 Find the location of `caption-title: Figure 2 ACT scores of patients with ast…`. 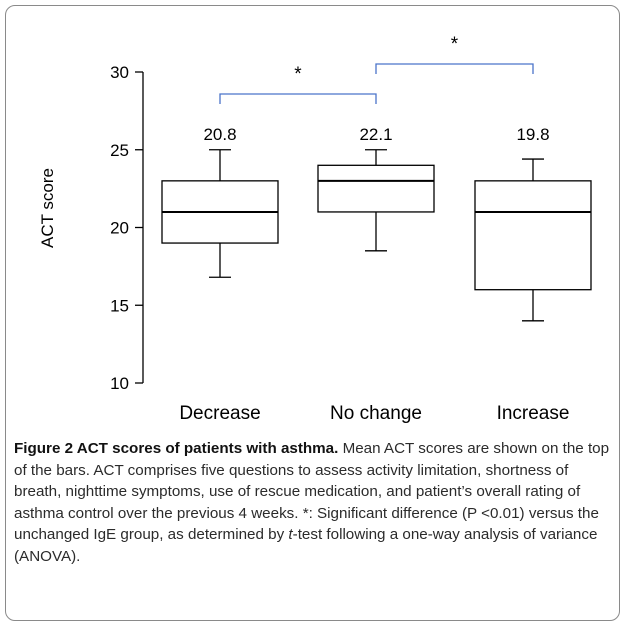

caption-title: Figure 2 ACT scores of patients with ast… is located at coordinates (176, 448).